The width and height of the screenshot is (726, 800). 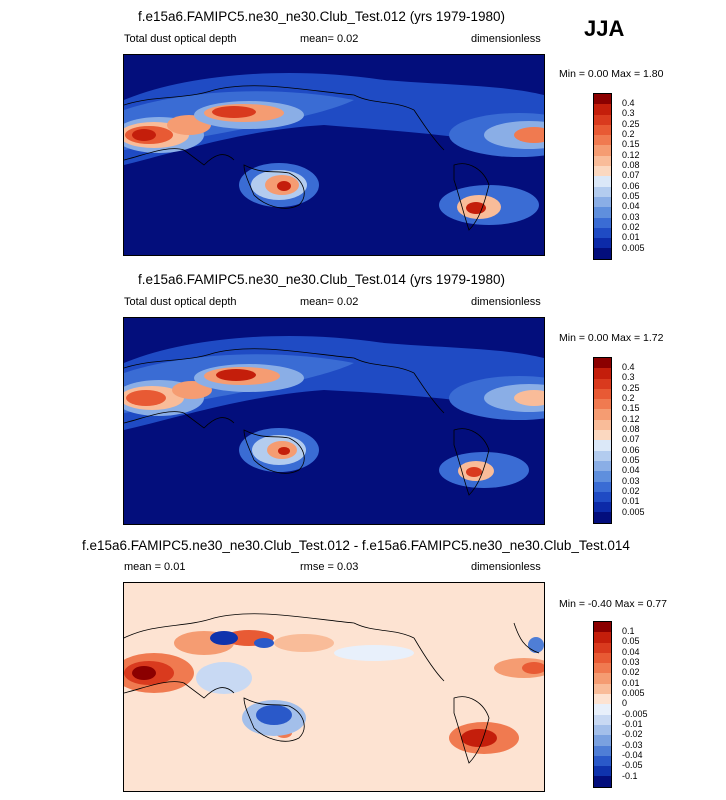 I want to click on panel3-units: dimensionless, so click(x=506, y=567).